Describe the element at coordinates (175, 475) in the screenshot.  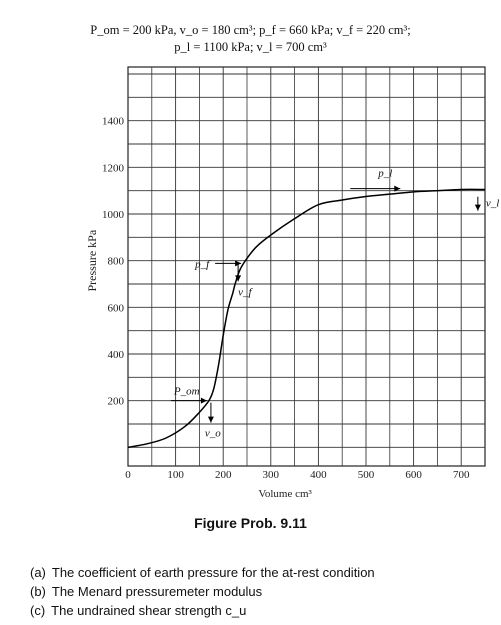
I see `x-tick-label: 100` at that location.